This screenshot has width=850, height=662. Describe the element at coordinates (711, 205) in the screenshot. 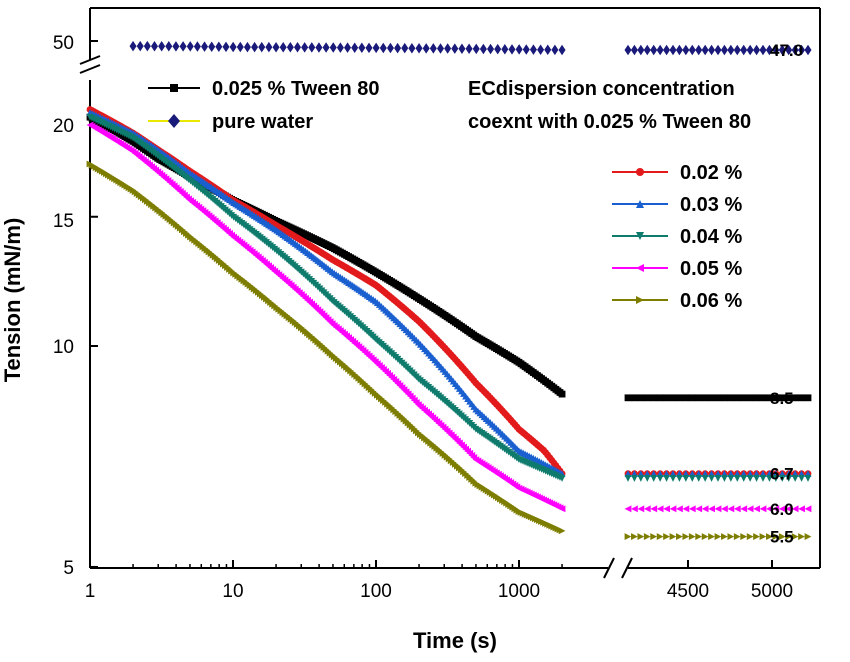

I see `legend-label: 0.03 %` at that location.